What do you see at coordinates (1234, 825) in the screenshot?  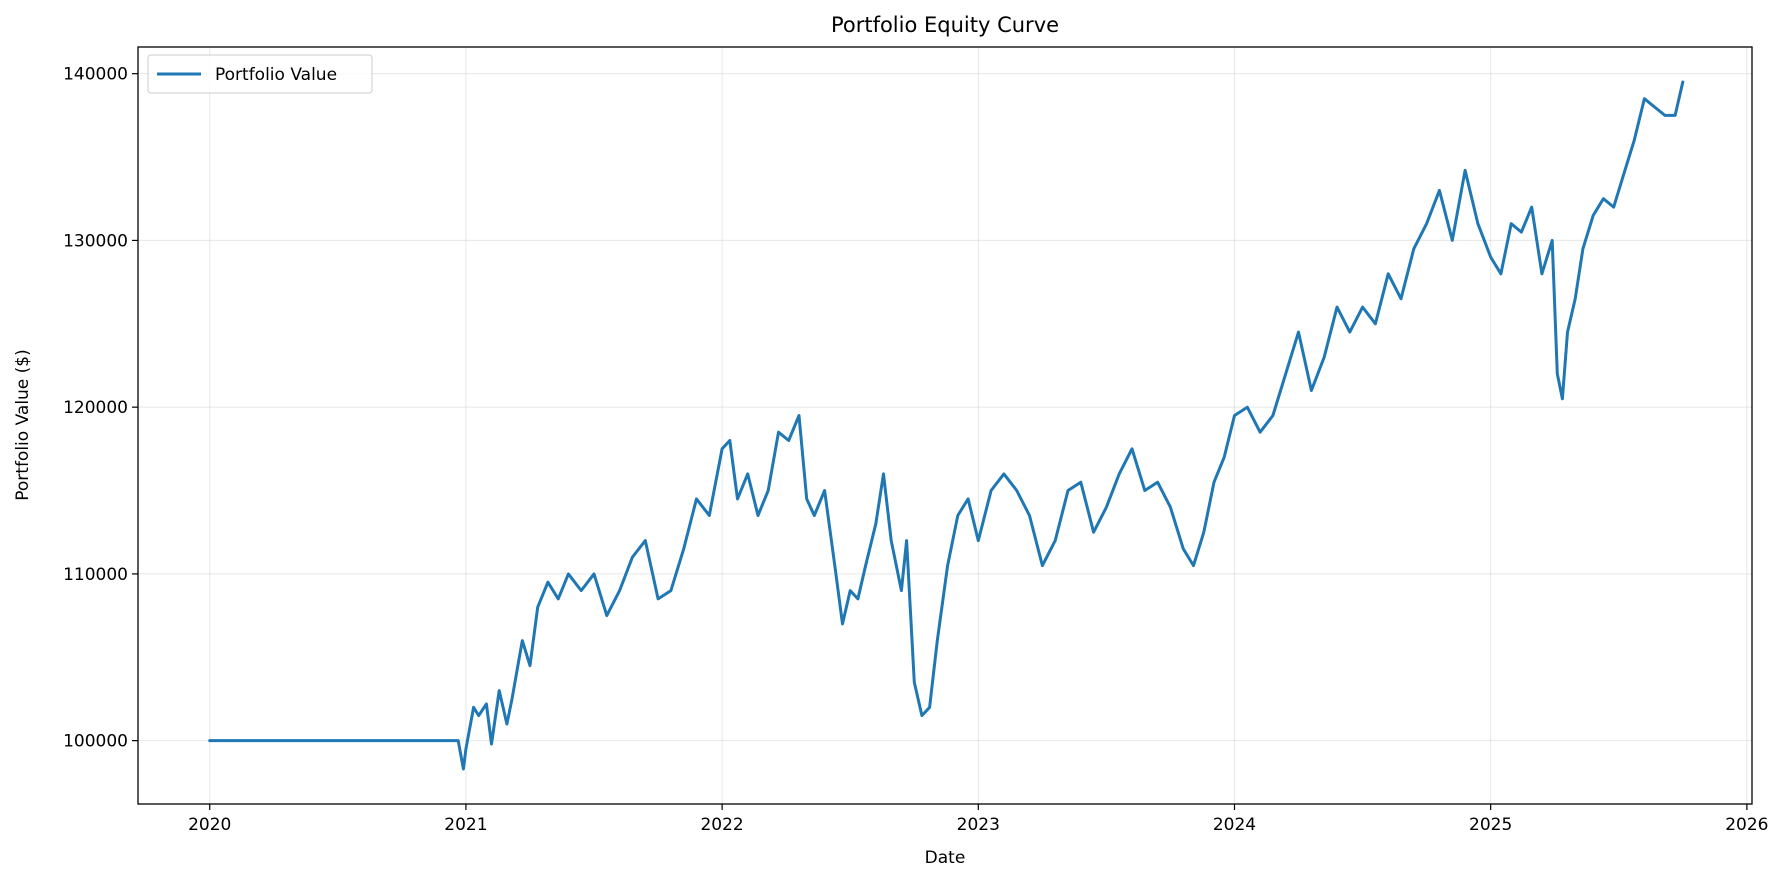 I see `x-tick-label: 2024` at bounding box center [1234, 825].